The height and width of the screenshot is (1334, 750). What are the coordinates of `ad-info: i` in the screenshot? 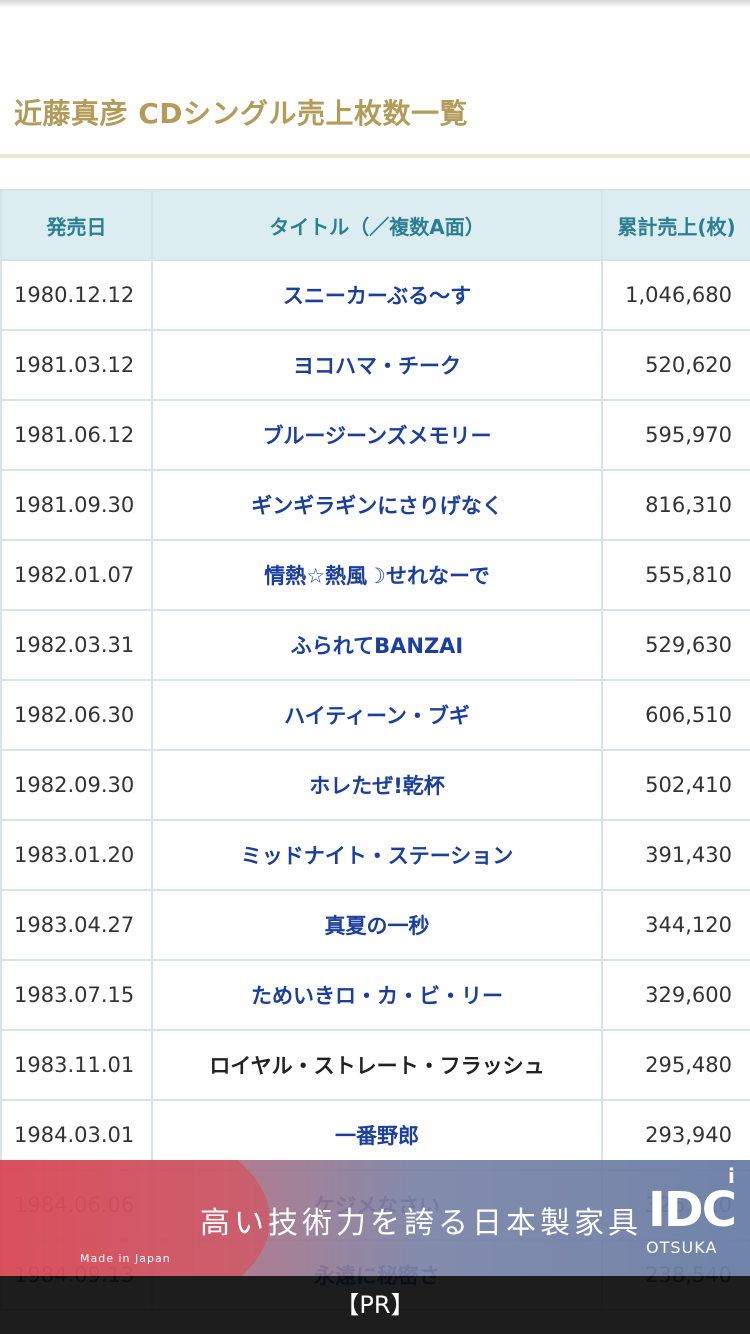 It's located at (731, 1176).